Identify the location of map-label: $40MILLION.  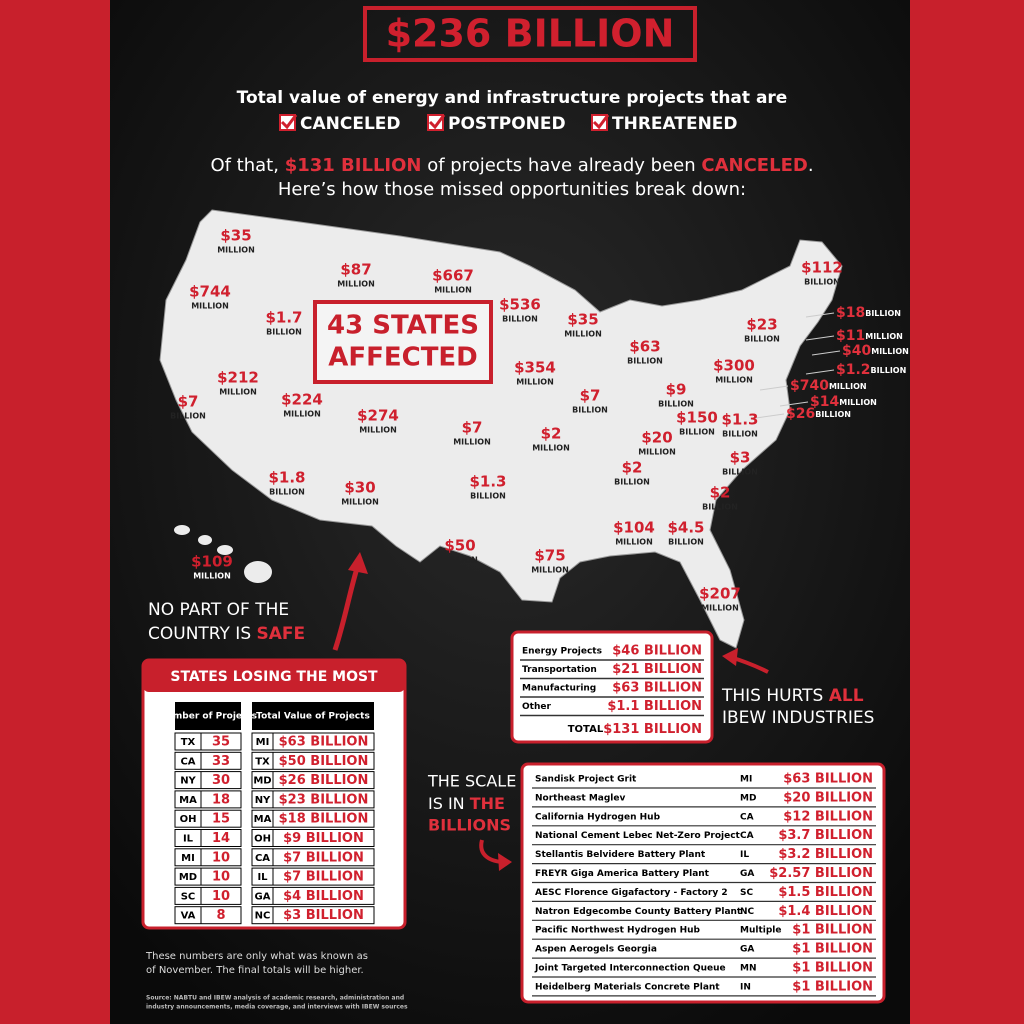
(875, 351).